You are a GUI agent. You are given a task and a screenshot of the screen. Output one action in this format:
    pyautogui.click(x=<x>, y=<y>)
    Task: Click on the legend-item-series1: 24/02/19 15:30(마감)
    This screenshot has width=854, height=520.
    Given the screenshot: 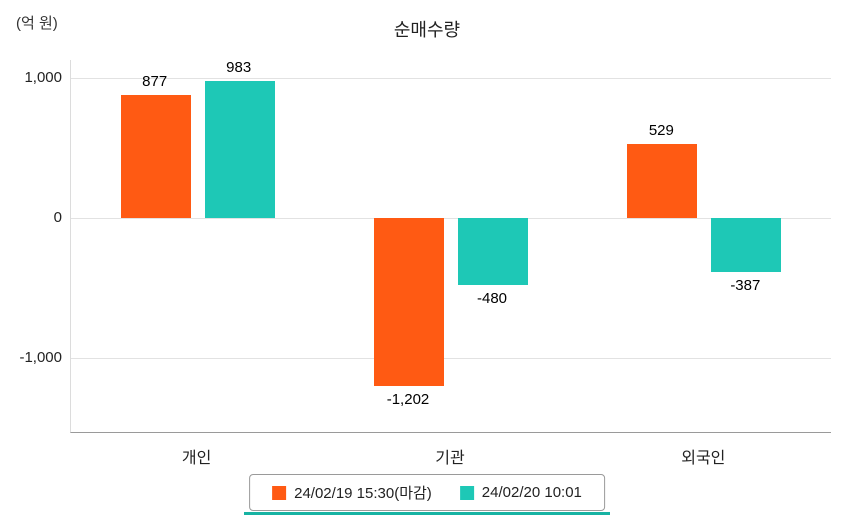 What is the action you would take?
    pyautogui.click(x=352, y=492)
    